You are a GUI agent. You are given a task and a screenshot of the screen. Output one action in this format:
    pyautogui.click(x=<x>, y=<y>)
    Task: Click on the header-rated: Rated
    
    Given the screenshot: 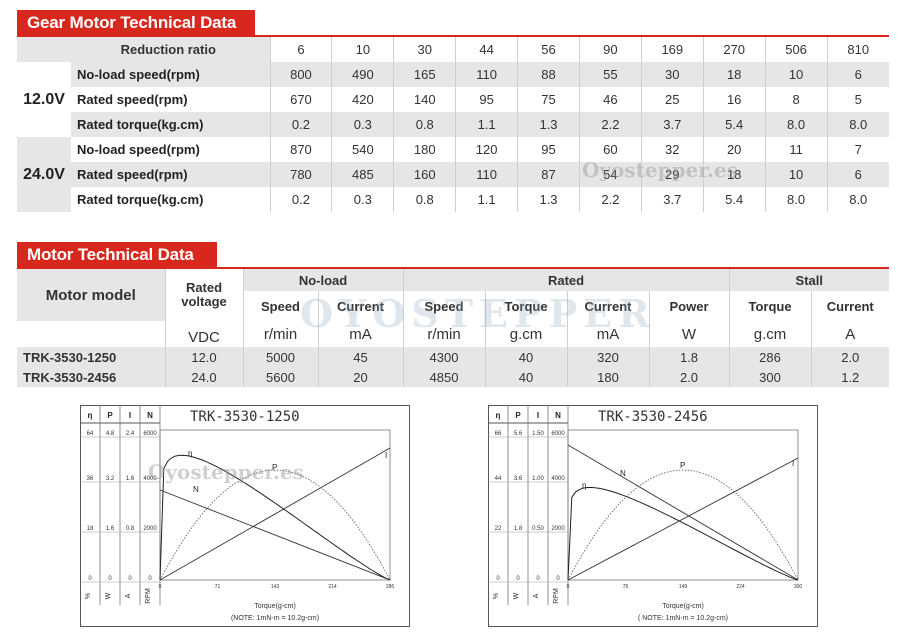 What is the action you would take?
    pyautogui.click(x=566, y=280)
    